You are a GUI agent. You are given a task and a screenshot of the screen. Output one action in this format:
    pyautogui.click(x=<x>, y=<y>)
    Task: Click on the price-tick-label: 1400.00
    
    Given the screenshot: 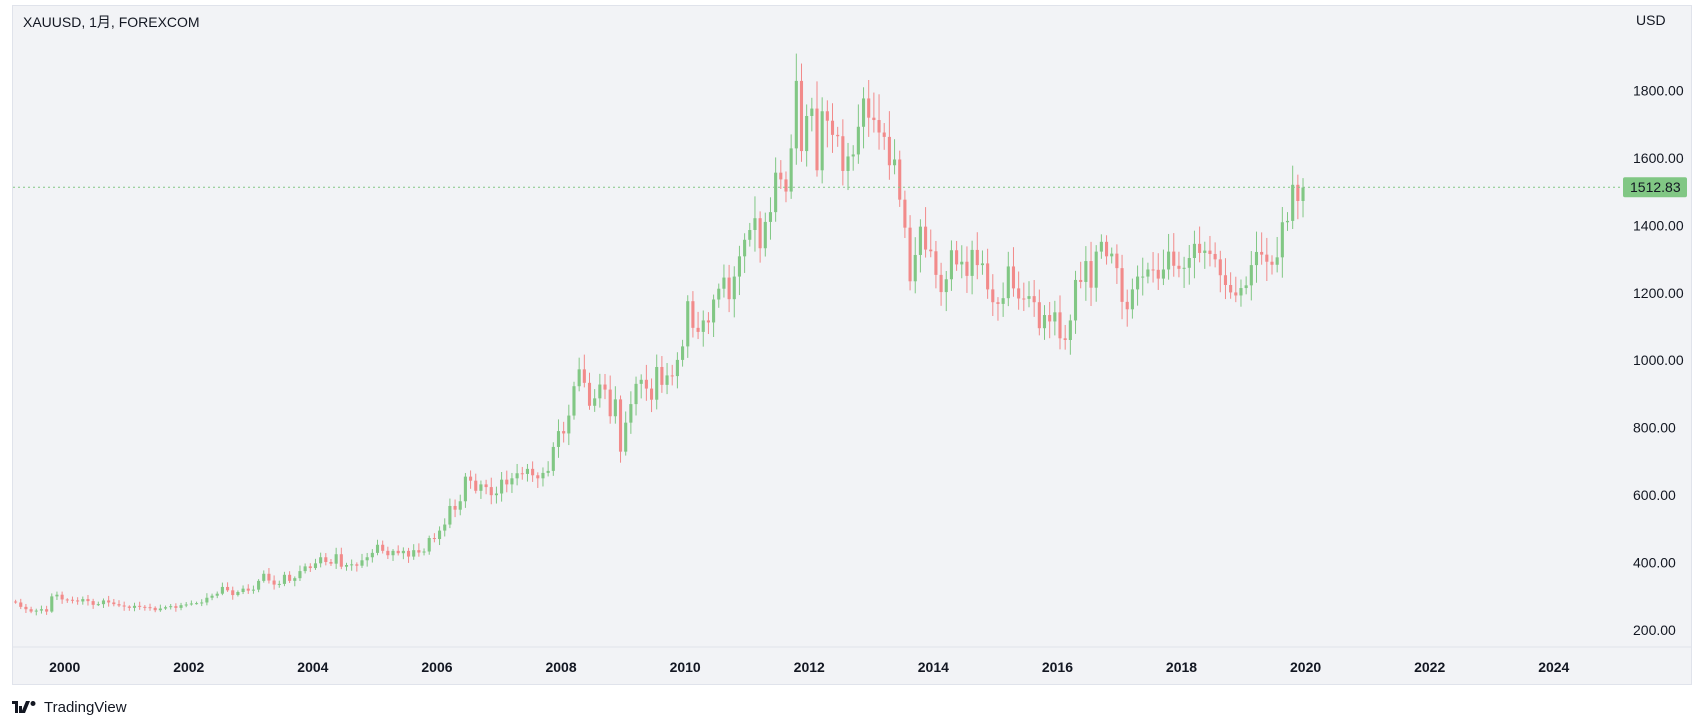 What is the action you would take?
    pyautogui.click(x=1658, y=225)
    